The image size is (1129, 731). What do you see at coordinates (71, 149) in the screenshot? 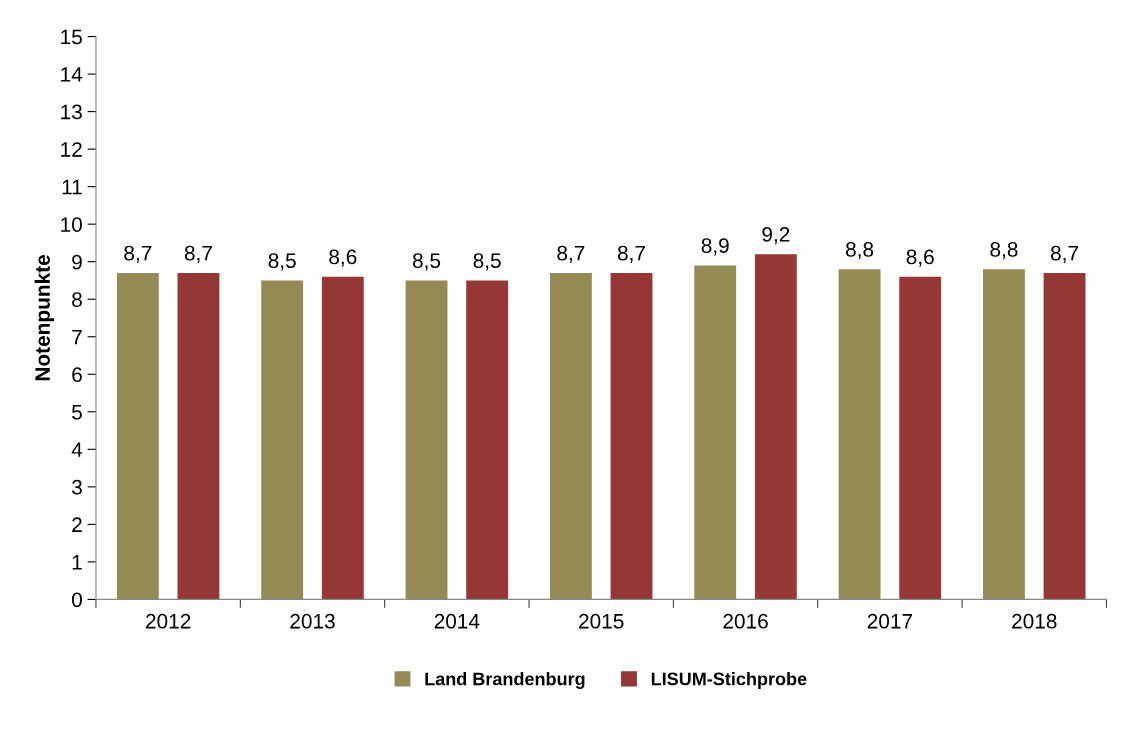
I see `y-tick-label: 12` at bounding box center [71, 149].